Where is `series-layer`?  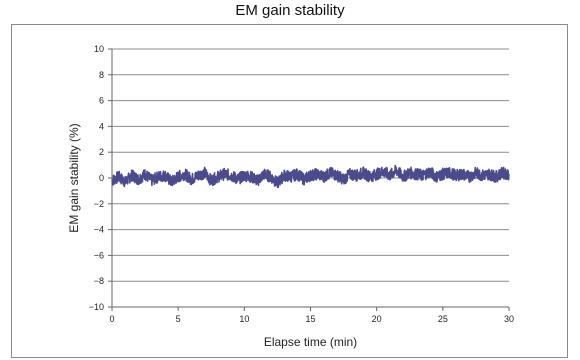
series-layer is located at coordinates (310, 176).